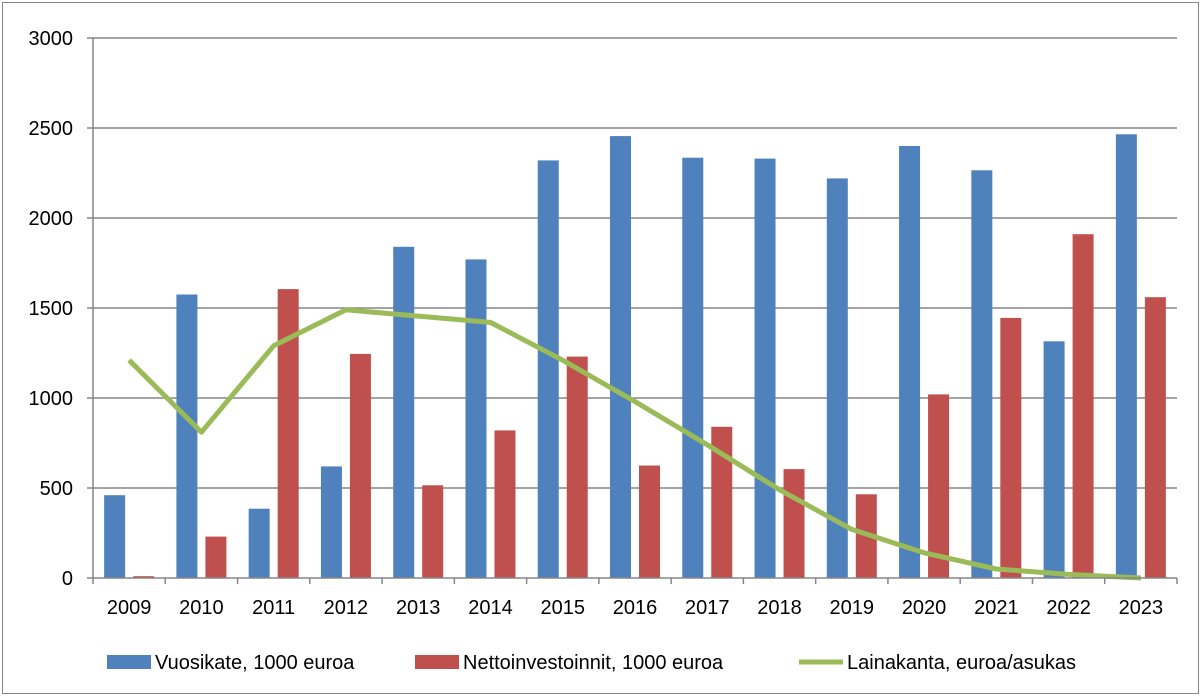  Describe the element at coordinates (51, 129) in the screenshot. I see `y-tick-label: 2500` at that location.